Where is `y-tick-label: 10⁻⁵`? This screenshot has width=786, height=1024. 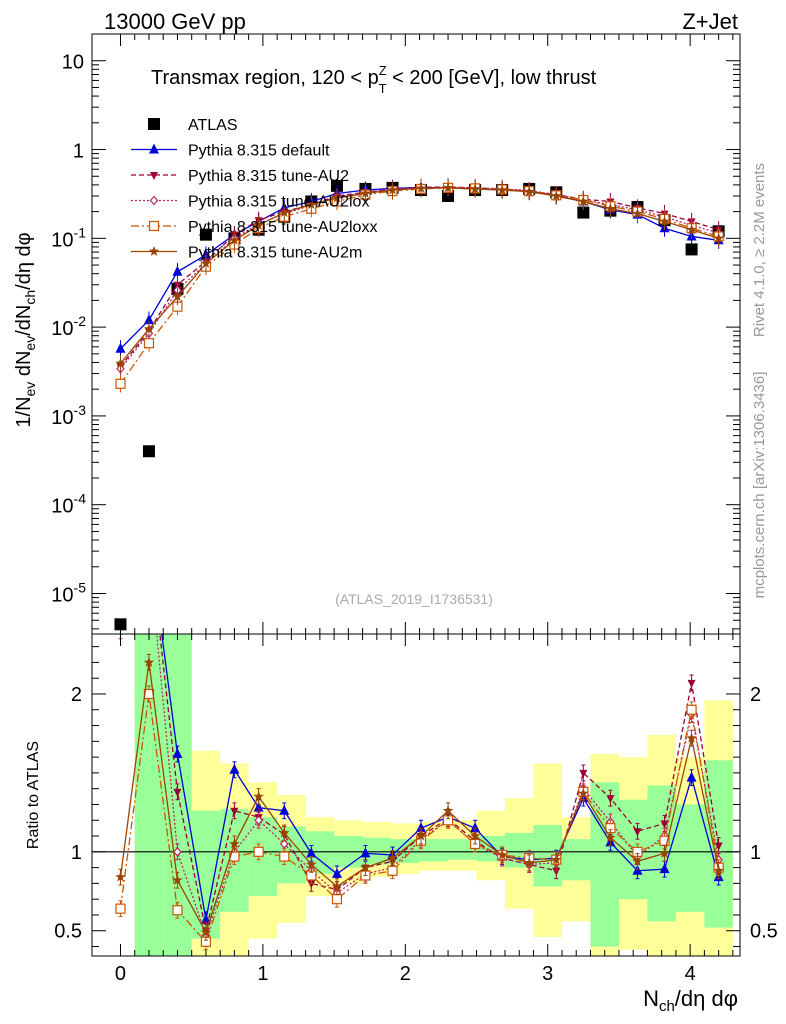
y-tick-label: 10⁻⁵ is located at coordinates (68, 593).